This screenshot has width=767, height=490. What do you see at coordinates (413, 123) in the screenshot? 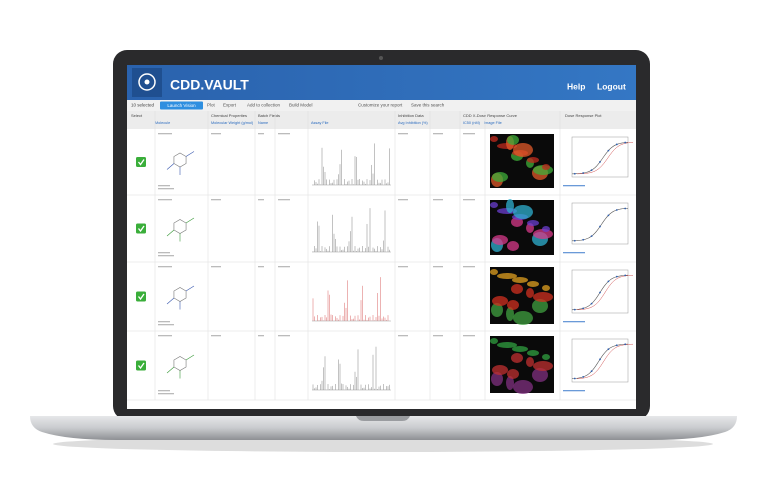
I see `column-header: Avg Inhibition (%)` at bounding box center [413, 123].